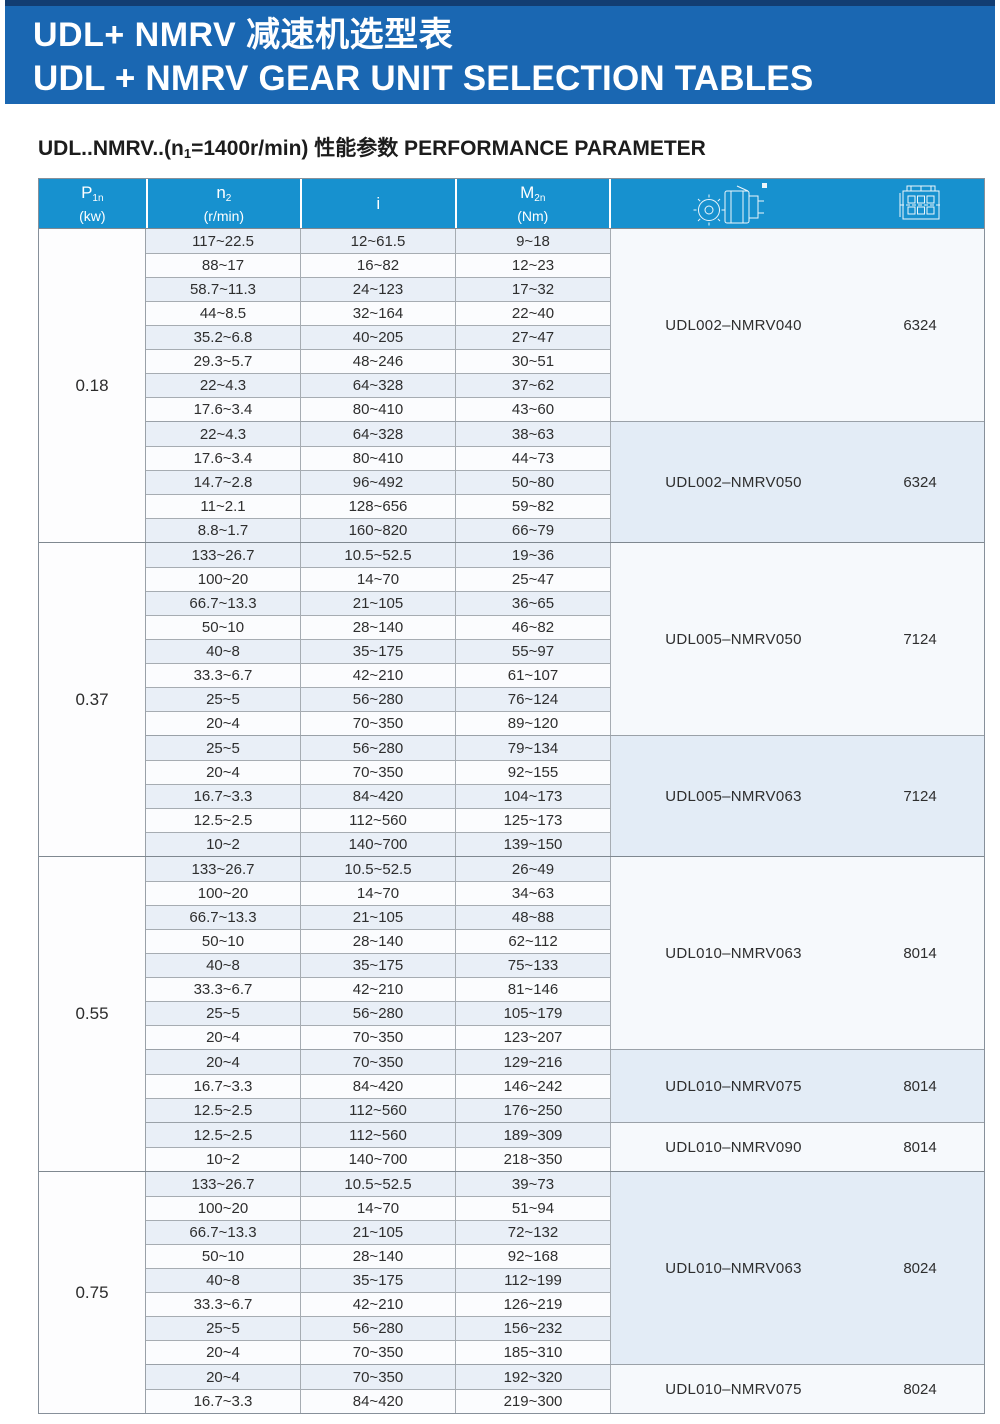 The width and height of the screenshot is (1000, 1424). What do you see at coordinates (797, 1389) in the screenshot?
I see `model-bearing-cell: UDL010–NMRV075 8024` at bounding box center [797, 1389].